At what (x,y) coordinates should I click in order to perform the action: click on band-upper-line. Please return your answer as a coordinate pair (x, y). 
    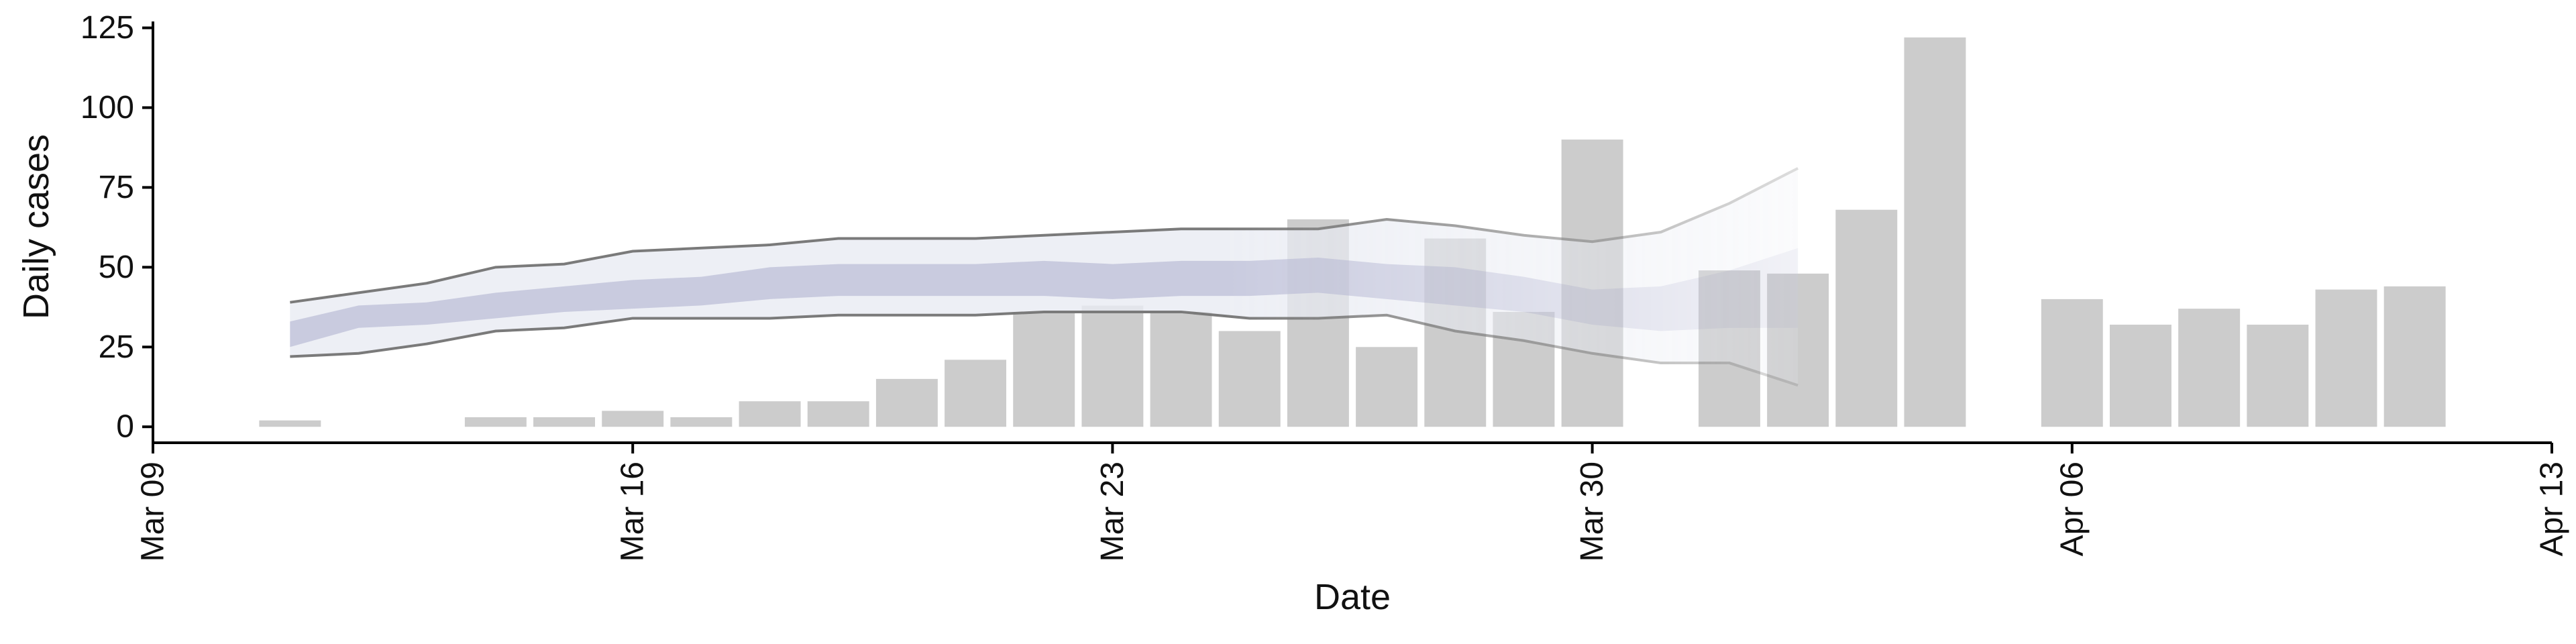
    Looking at the image, I should click on (1044, 235).